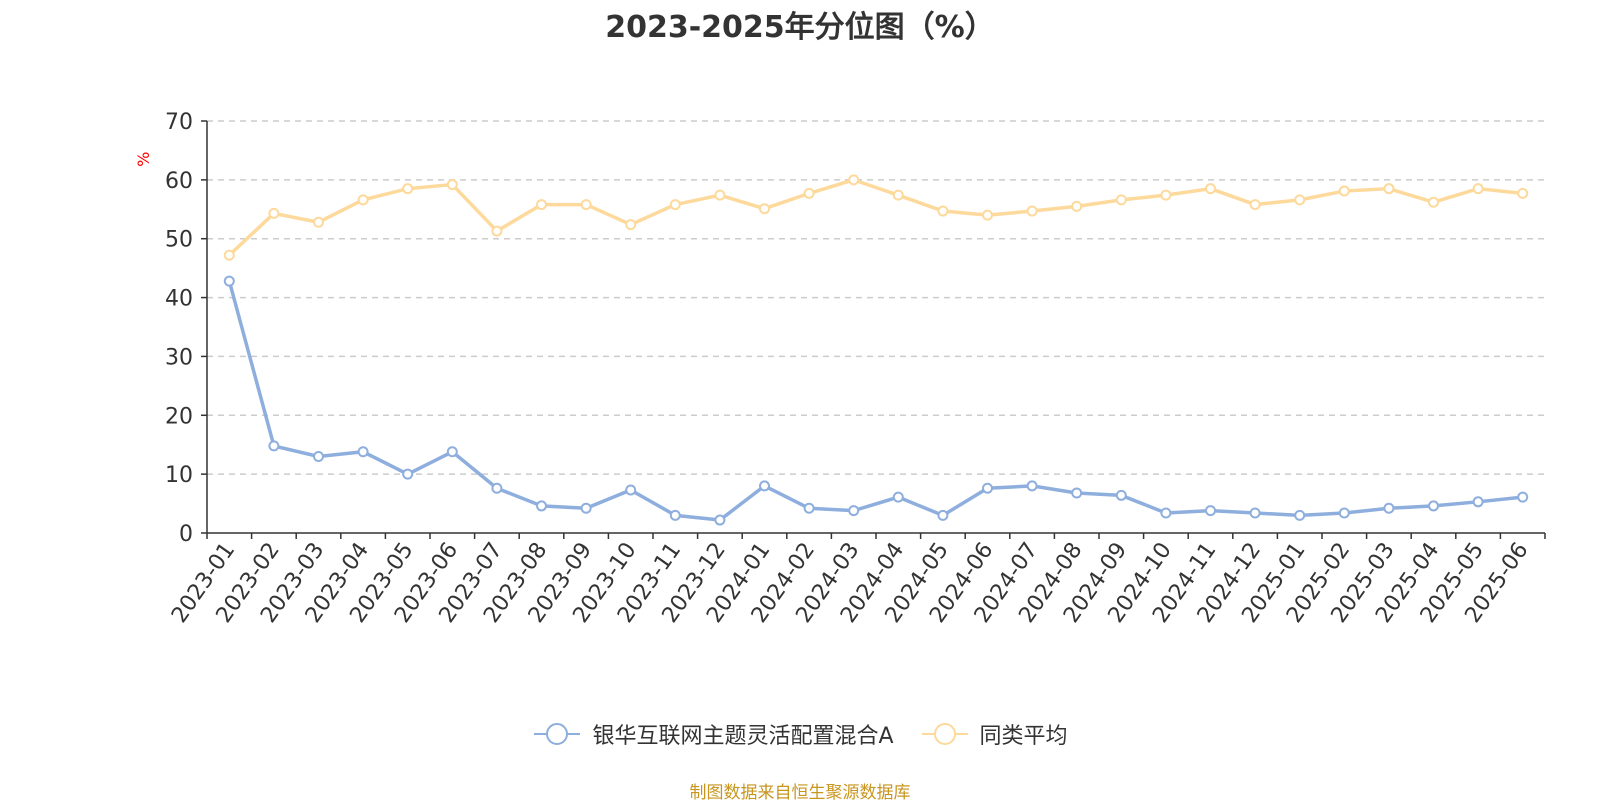  What do you see at coordinates (875, 217) in the screenshot?
I see `series-line` at bounding box center [875, 217].